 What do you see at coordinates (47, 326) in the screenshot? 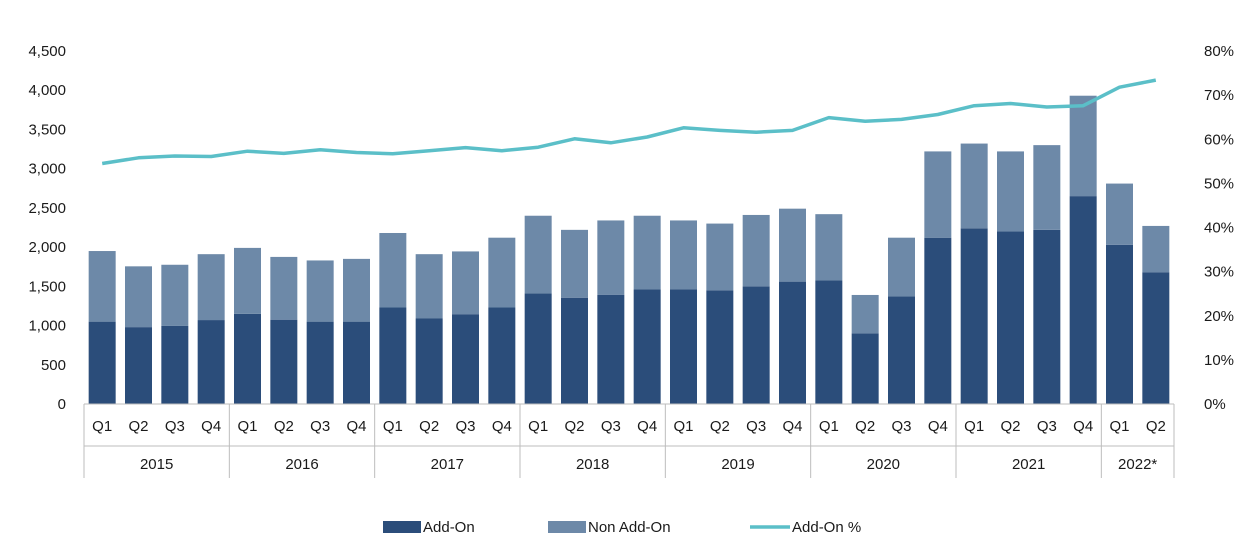
I see `left-axis-tick-label: 1,000` at bounding box center [47, 326].